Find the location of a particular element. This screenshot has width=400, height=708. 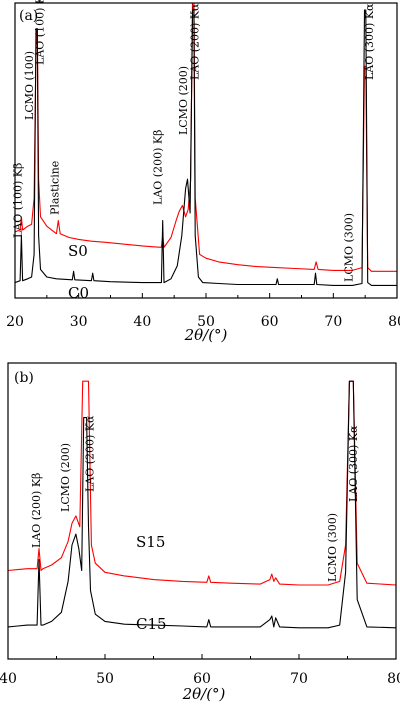

peak-annotation: Plasticine is located at coordinates (54, 188).